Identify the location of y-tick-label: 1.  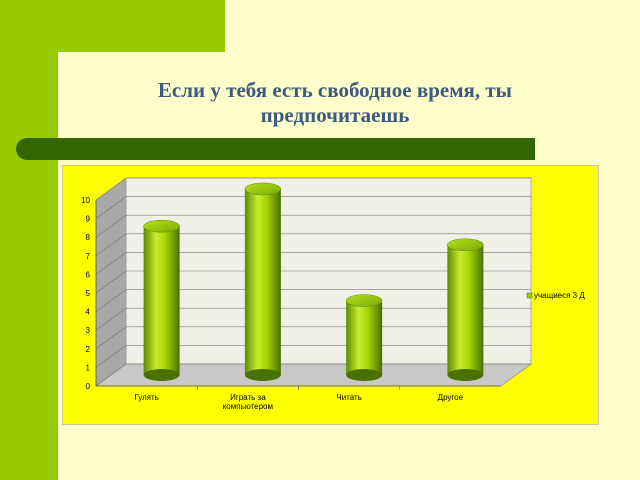
(88, 367).